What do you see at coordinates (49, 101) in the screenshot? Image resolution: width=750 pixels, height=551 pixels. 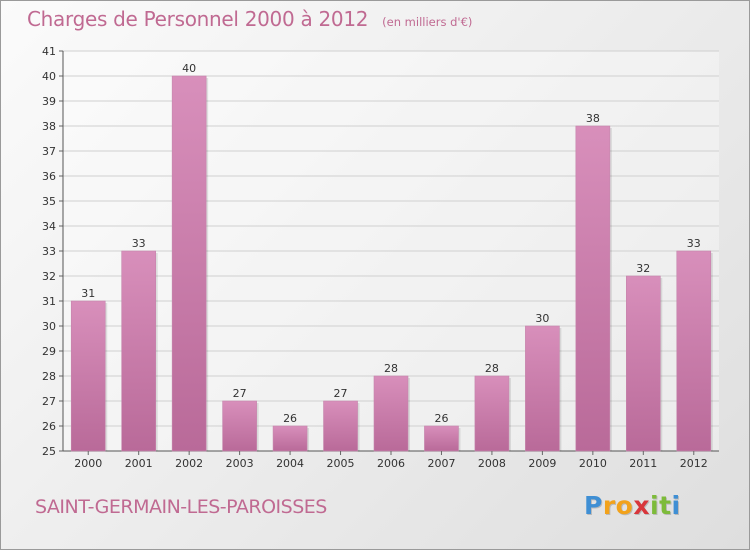 I see `y-tick-label: 39` at bounding box center [49, 101].